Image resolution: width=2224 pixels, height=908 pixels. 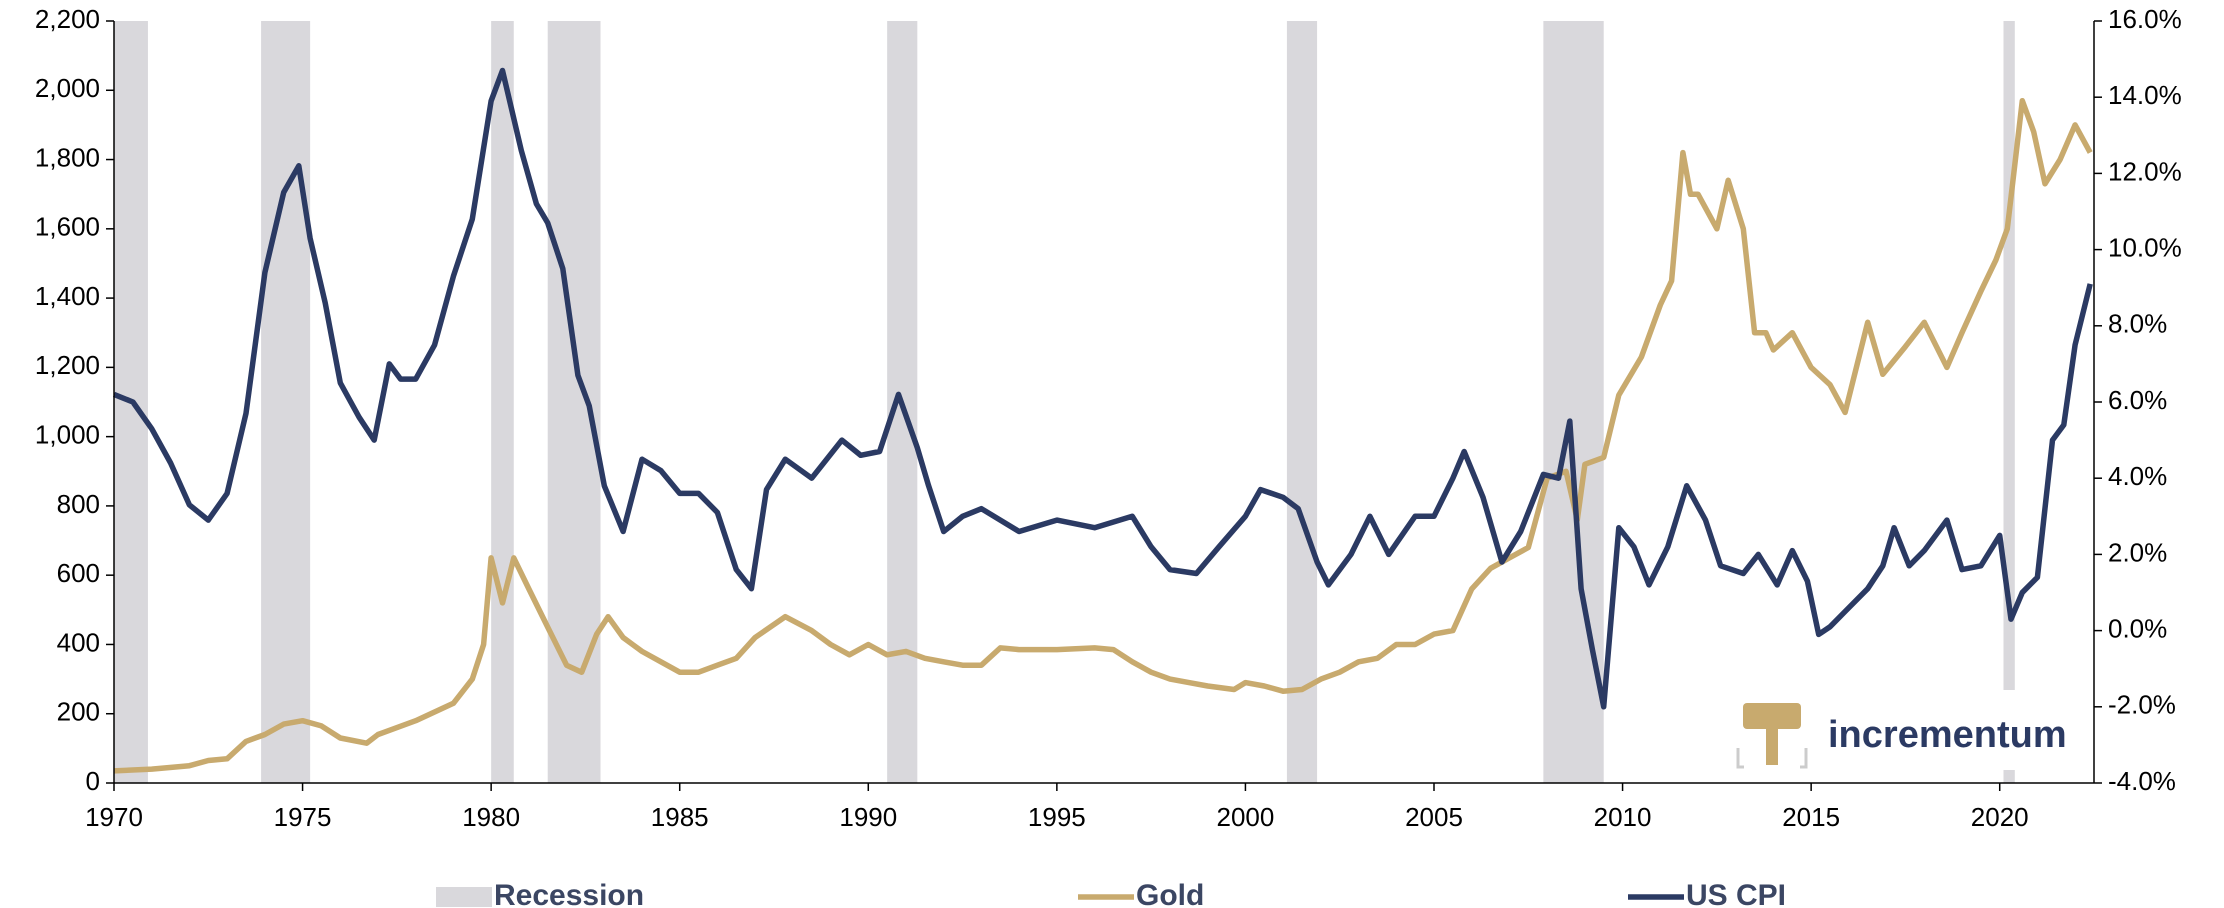 I want to click on x-tick-label: 1980, so click(x=491, y=817).